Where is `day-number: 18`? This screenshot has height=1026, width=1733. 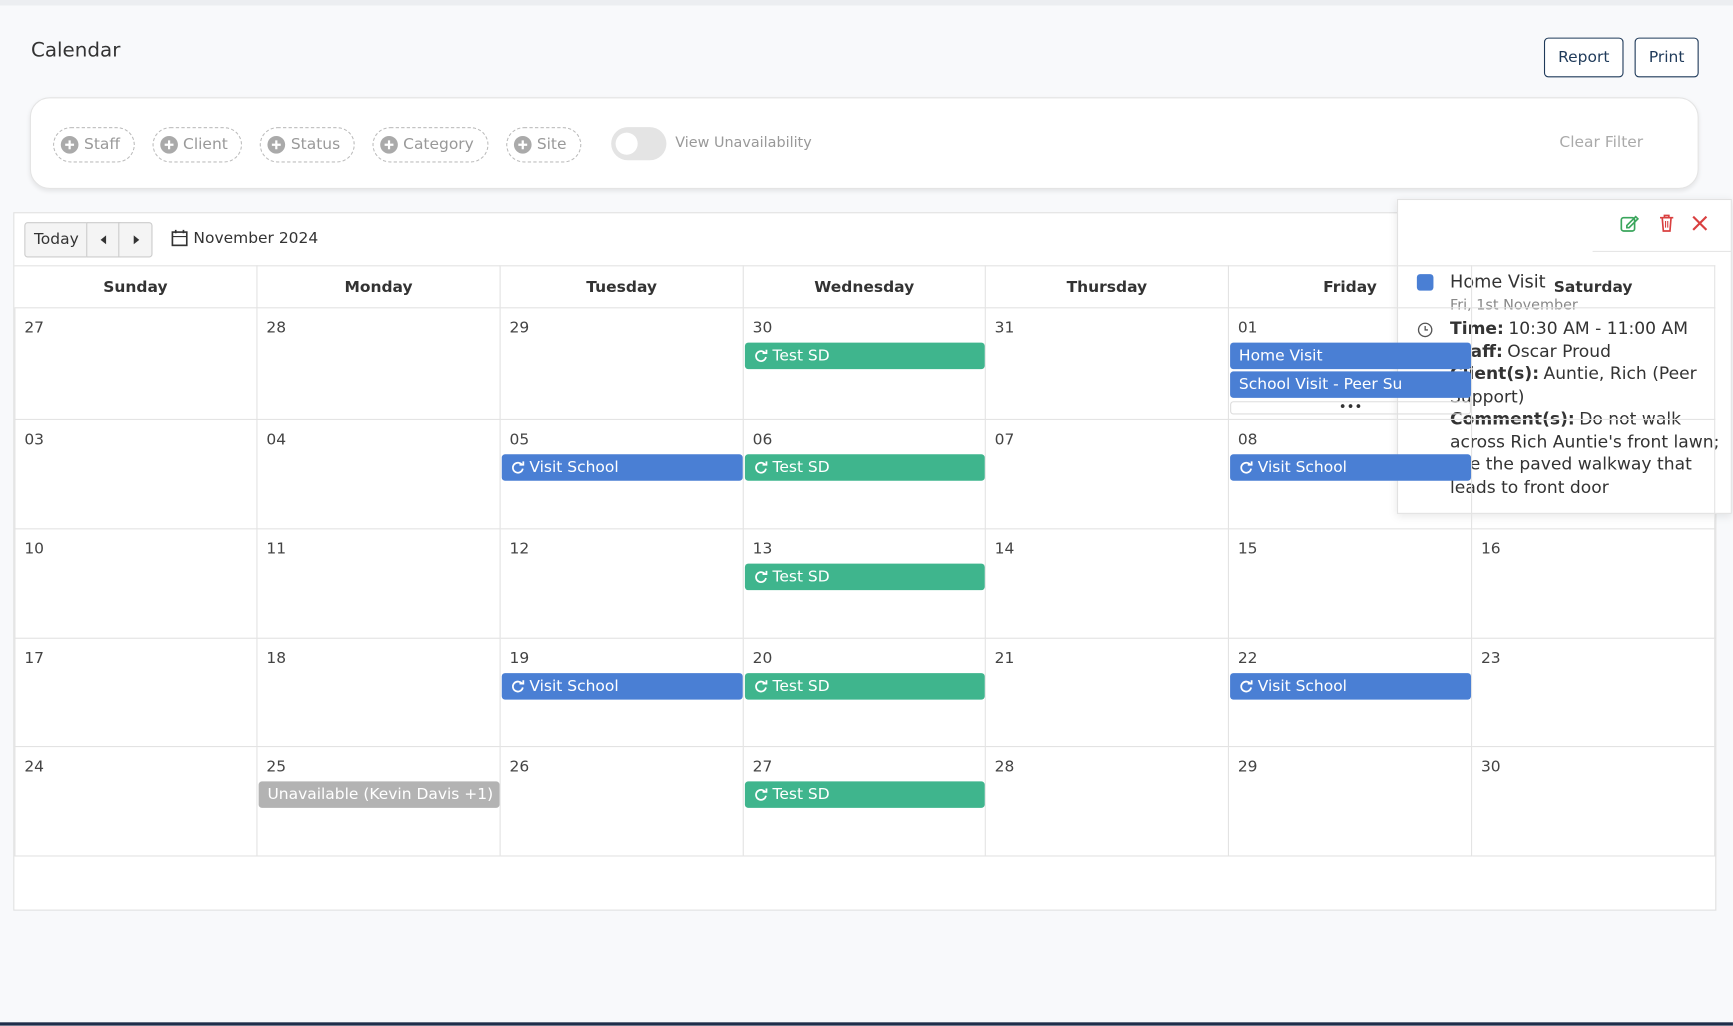
day-number: 18 is located at coordinates (276, 658).